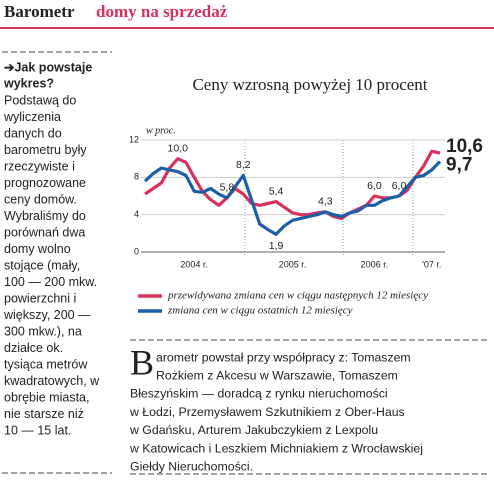 This screenshot has height=480, width=494. Describe the element at coordinates (136, 214) in the screenshot. I see `y-tick-label: 4` at that location.